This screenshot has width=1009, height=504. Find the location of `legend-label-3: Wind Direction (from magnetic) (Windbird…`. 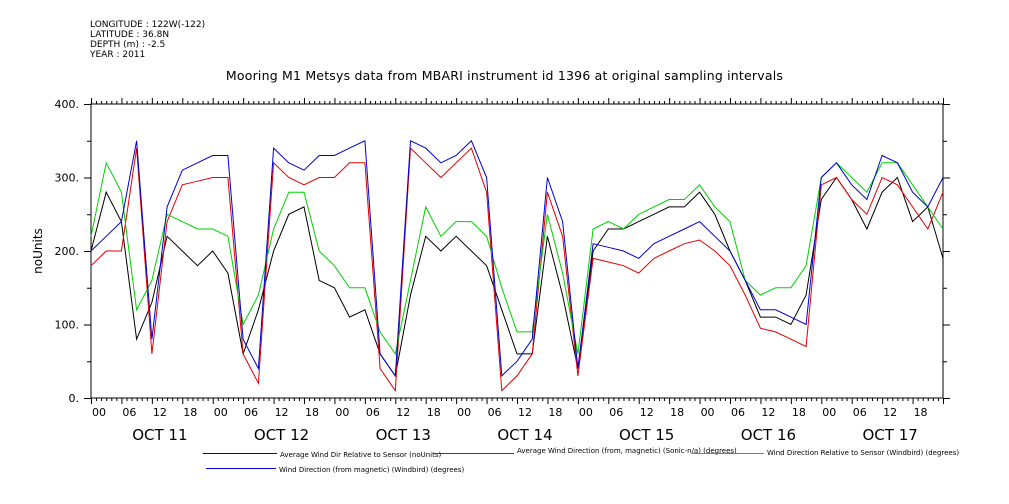

legend-label-3: Wind Direction (from magnetic) (Windbird… is located at coordinates (371, 470).